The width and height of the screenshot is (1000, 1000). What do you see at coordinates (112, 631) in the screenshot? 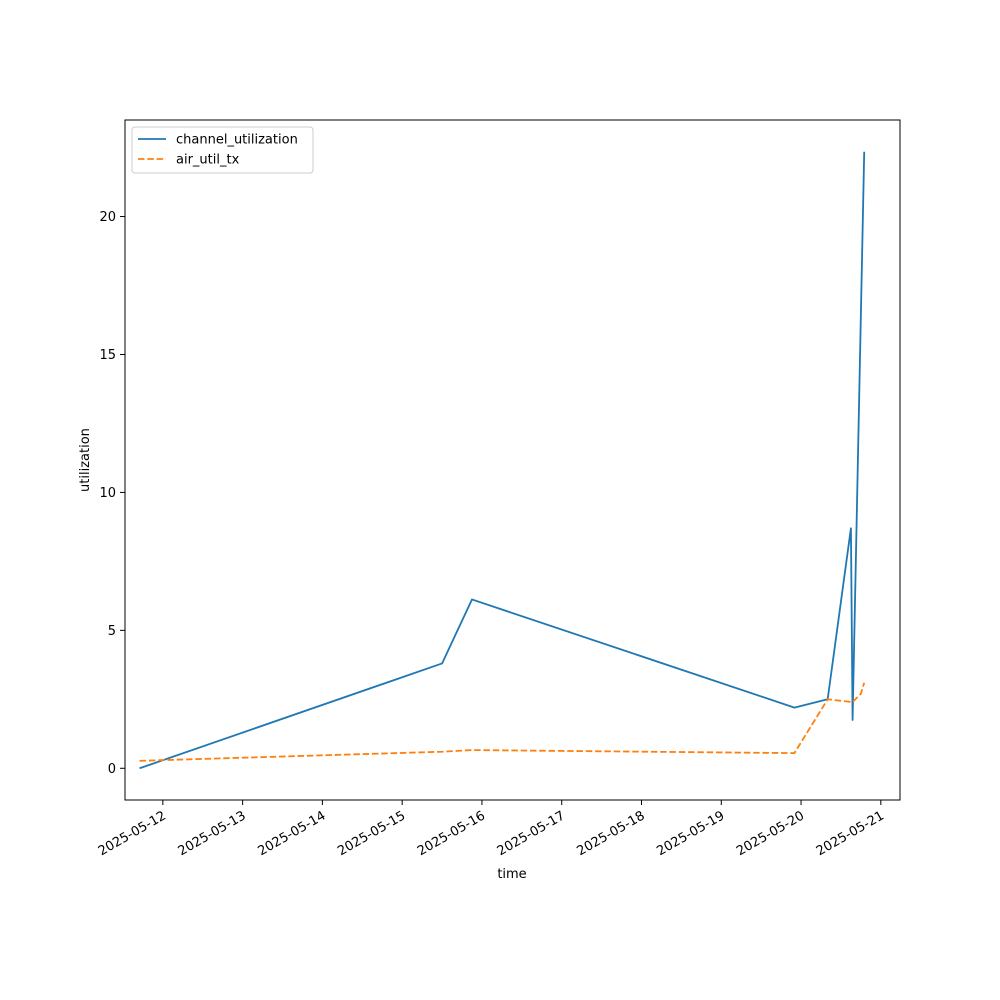
I see `y-tick-label: 5` at bounding box center [112, 631].